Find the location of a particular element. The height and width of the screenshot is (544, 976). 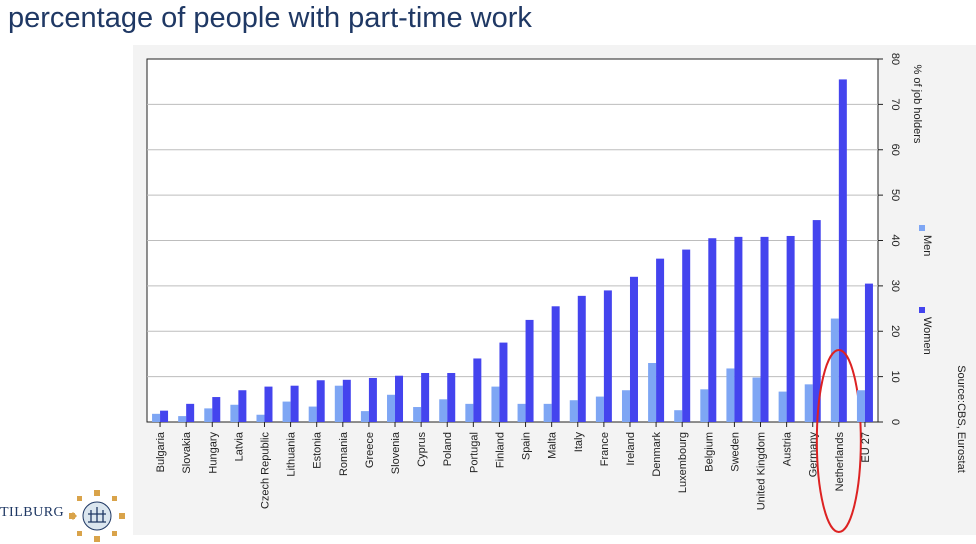

x-tick-label: Cyprus is located at coordinates (422, 449).